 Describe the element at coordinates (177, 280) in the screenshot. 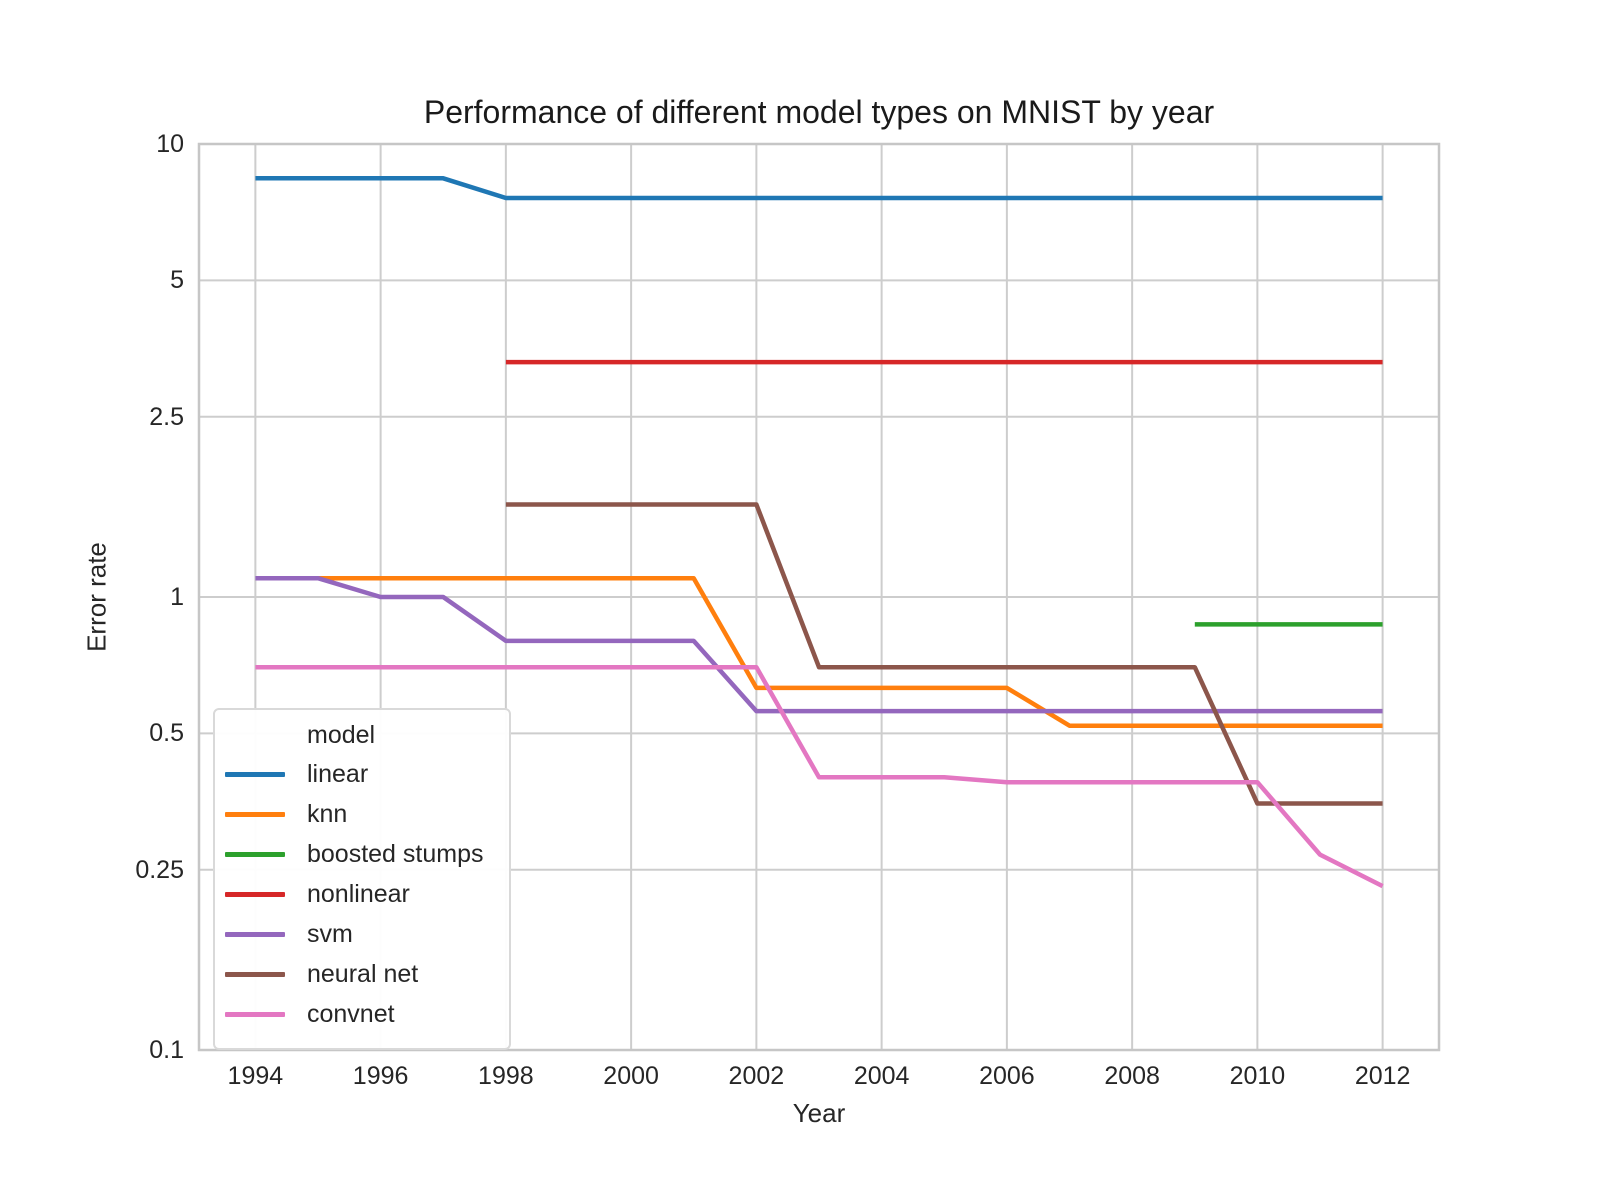

I see `y-tick-label-5: 5` at that location.